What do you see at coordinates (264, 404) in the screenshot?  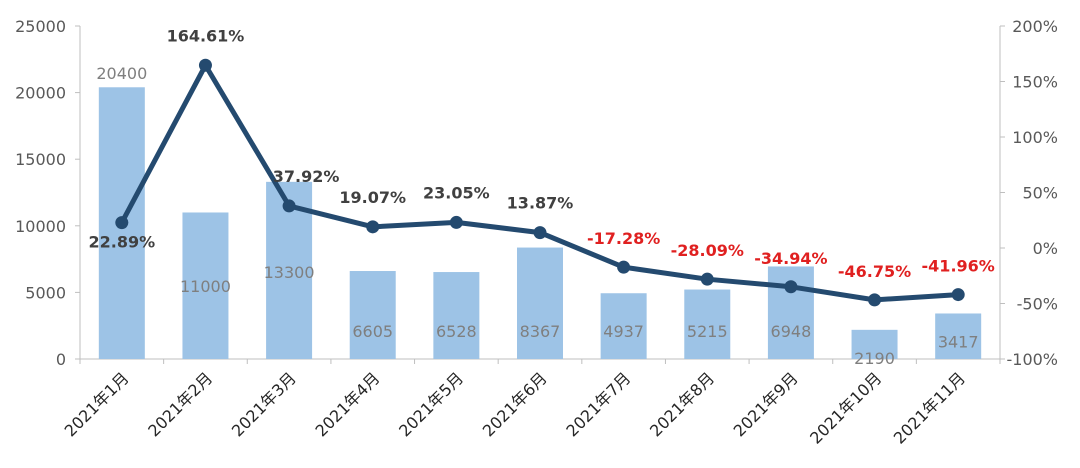 I see `x-tick-label: 2021年3月` at bounding box center [264, 404].